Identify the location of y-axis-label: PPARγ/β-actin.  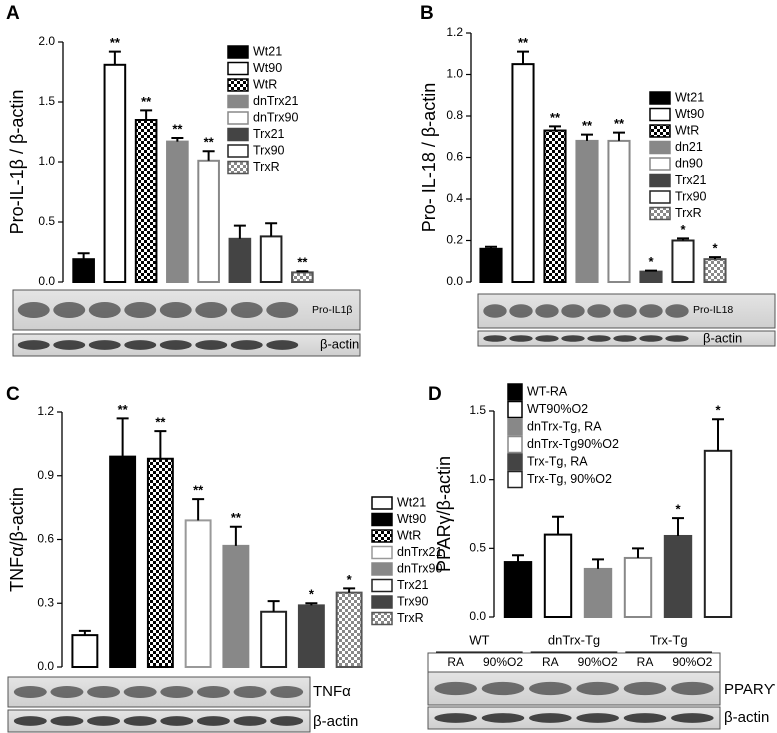
(444, 514).